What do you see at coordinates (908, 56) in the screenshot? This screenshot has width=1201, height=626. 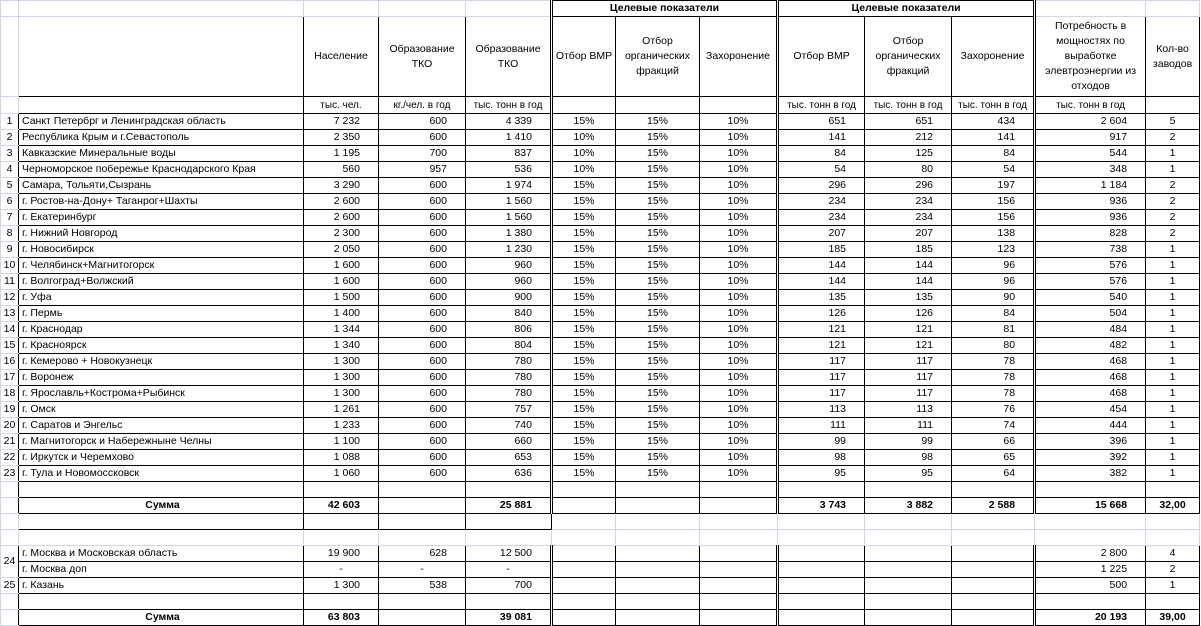 I see `header-organic: Отбор органических фракций` at bounding box center [908, 56].